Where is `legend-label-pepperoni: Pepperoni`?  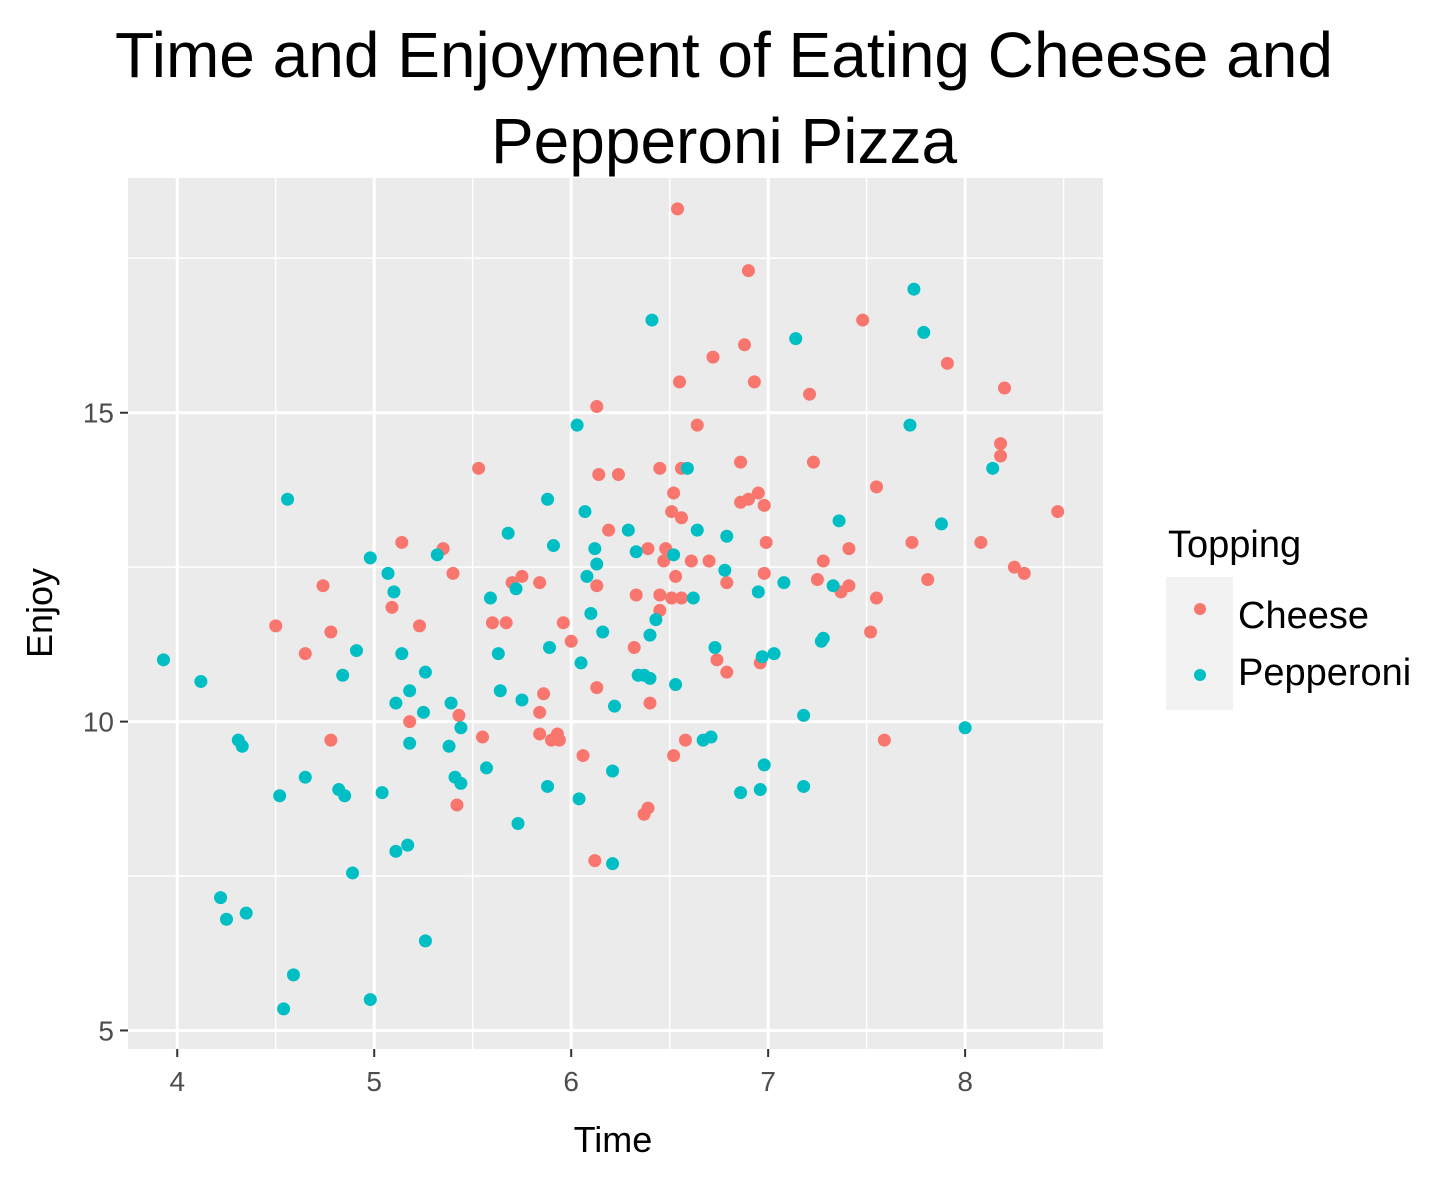 legend-label-pepperoni: Pepperoni is located at coordinates (1324, 673).